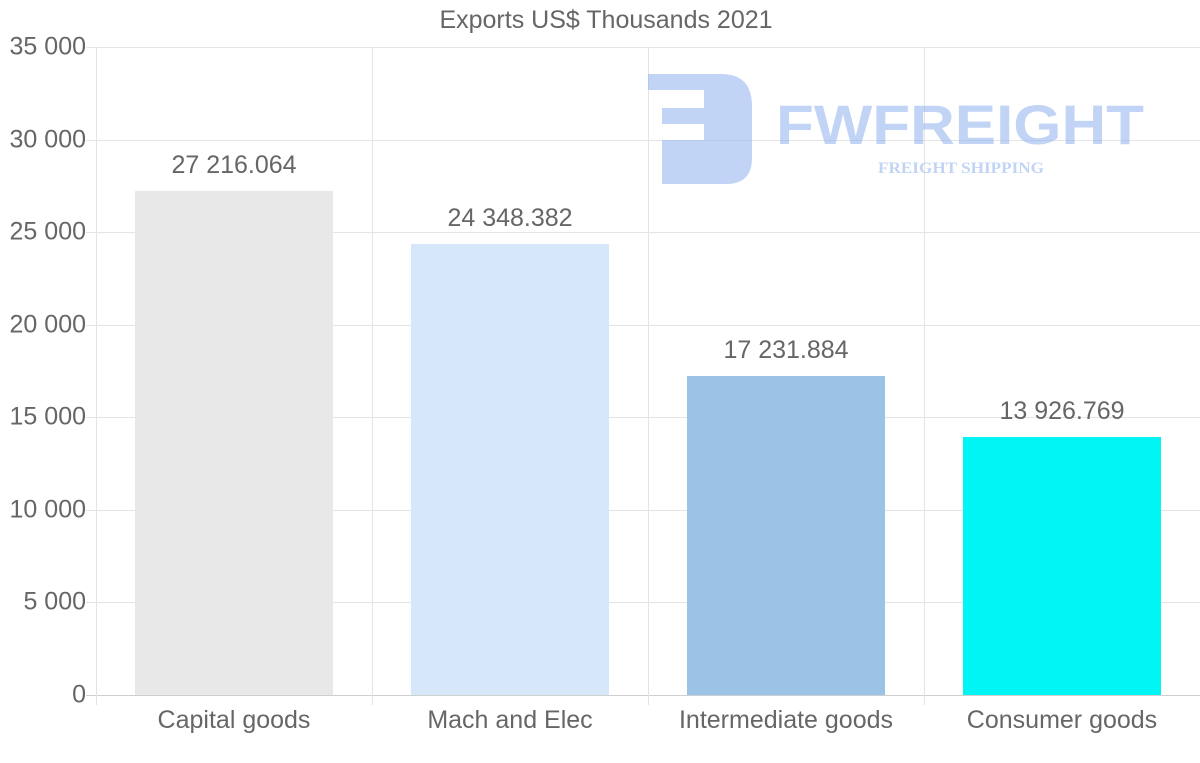 The width and height of the screenshot is (1200, 763). I want to click on x-axis-line, so click(643, 695).